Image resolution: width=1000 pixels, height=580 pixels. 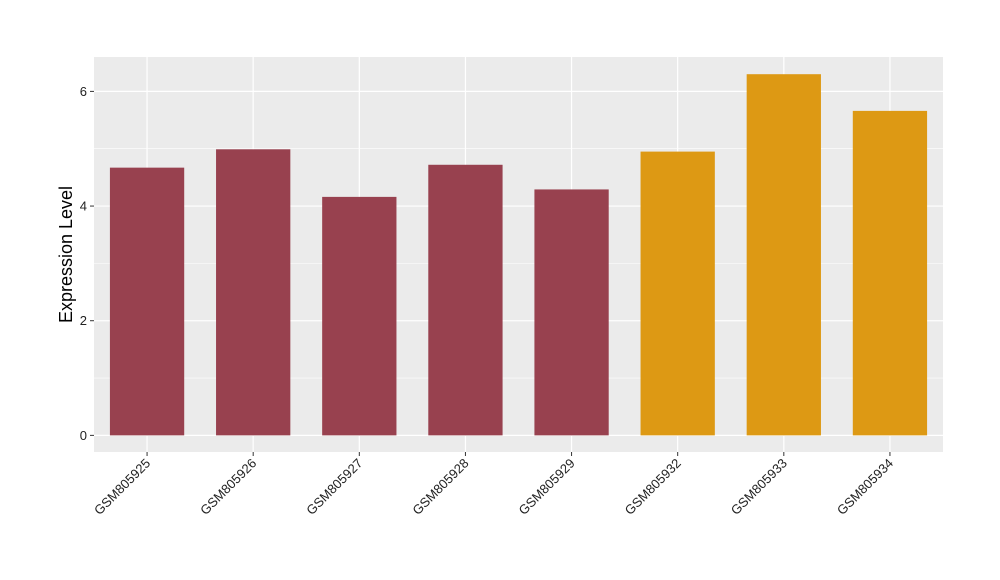 What do you see at coordinates (759, 487) in the screenshot?
I see `x-tick-label: GSM805933` at bounding box center [759, 487].